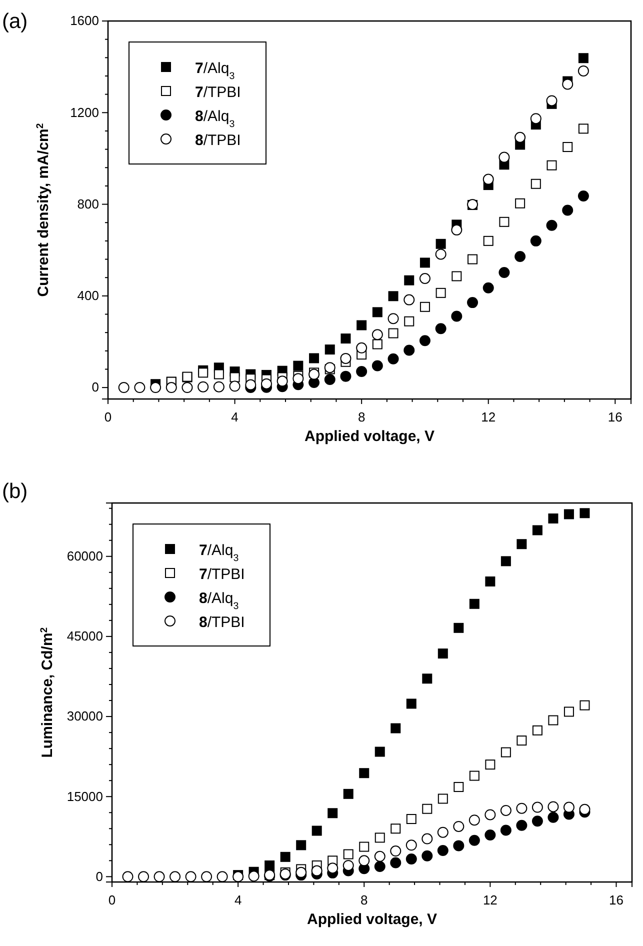 Image resolution: width=643 pixels, height=946 pixels. Describe the element at coordinates (15, 21) in the screenshot. I see `text: (a)` at that location.